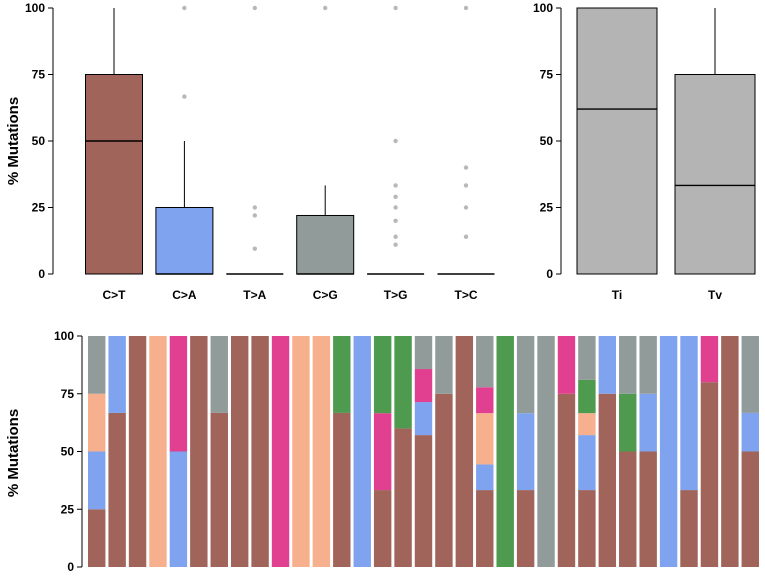 This screenshot has height=577, width=765. What do you see at coordinates (543, 8) in the screenshot?
I see `ti-tv-y-tick-label: 100` at bounding box center [543, 8].